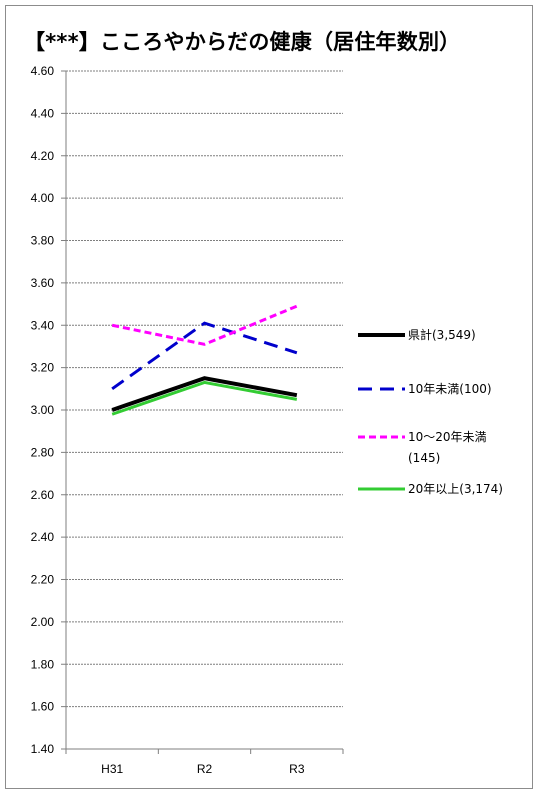 This screenshot has width=539, height=792. What do you see at coordinates (43, 664) in the screenshot?
I see `y-tick-label: 1.80` at bounding box center [43, 664].